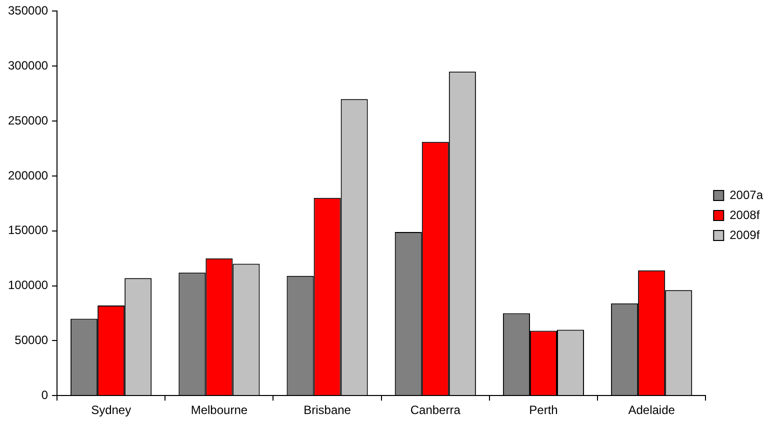  What do you see at coordinates (28, 285) in the screenshot?
I see `y-tick-label: 100000` at bounding box center [28, 285].